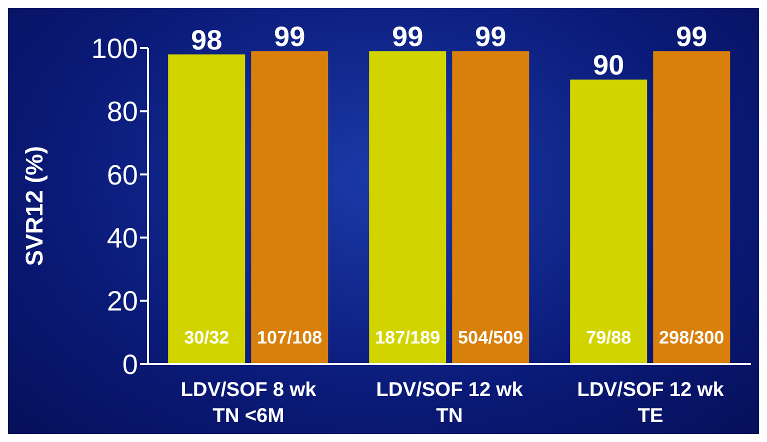 The height and width of the screenshot is (442, 767). Describe the element at coordinates (691, 337) in the screenshot. I see `annotation: 298/300` at that location.